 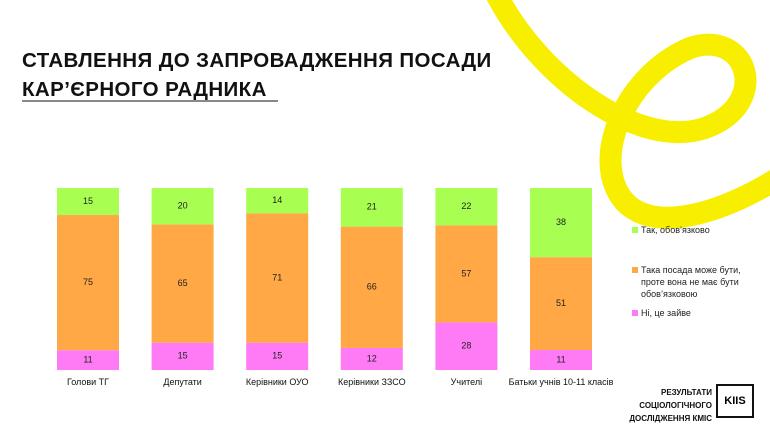 I want to click on data-label: 12, so click(x=372, y=358).